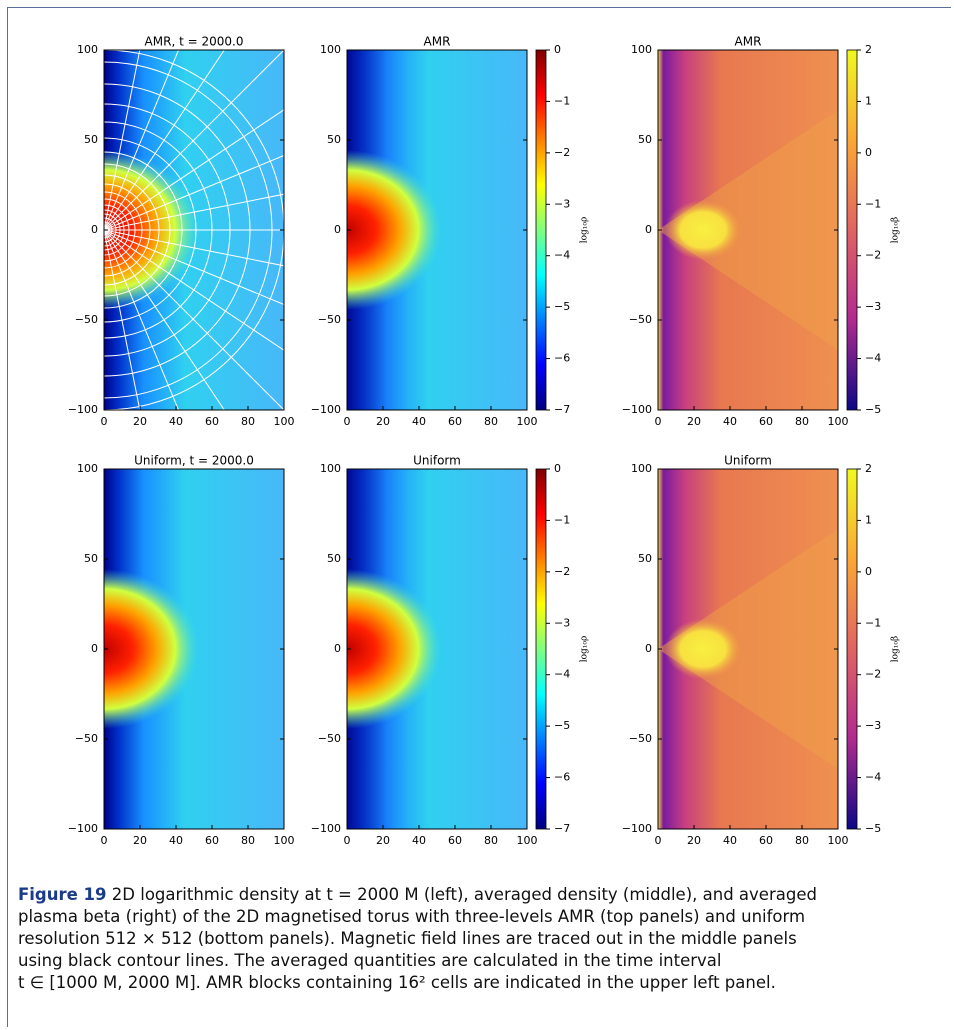 This screenshot has height=1030, width=954. What do you see at coordinates (62, 894) in the screenshot?
I see `caption-label: Figure 19` at bounding box center [62, 894].